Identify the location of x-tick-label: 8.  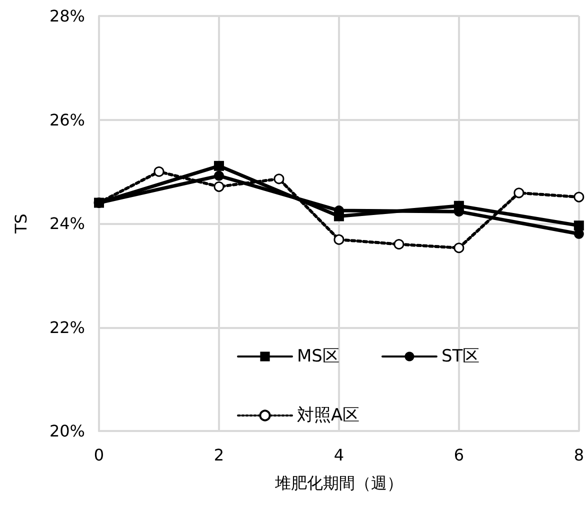
(579, 455).